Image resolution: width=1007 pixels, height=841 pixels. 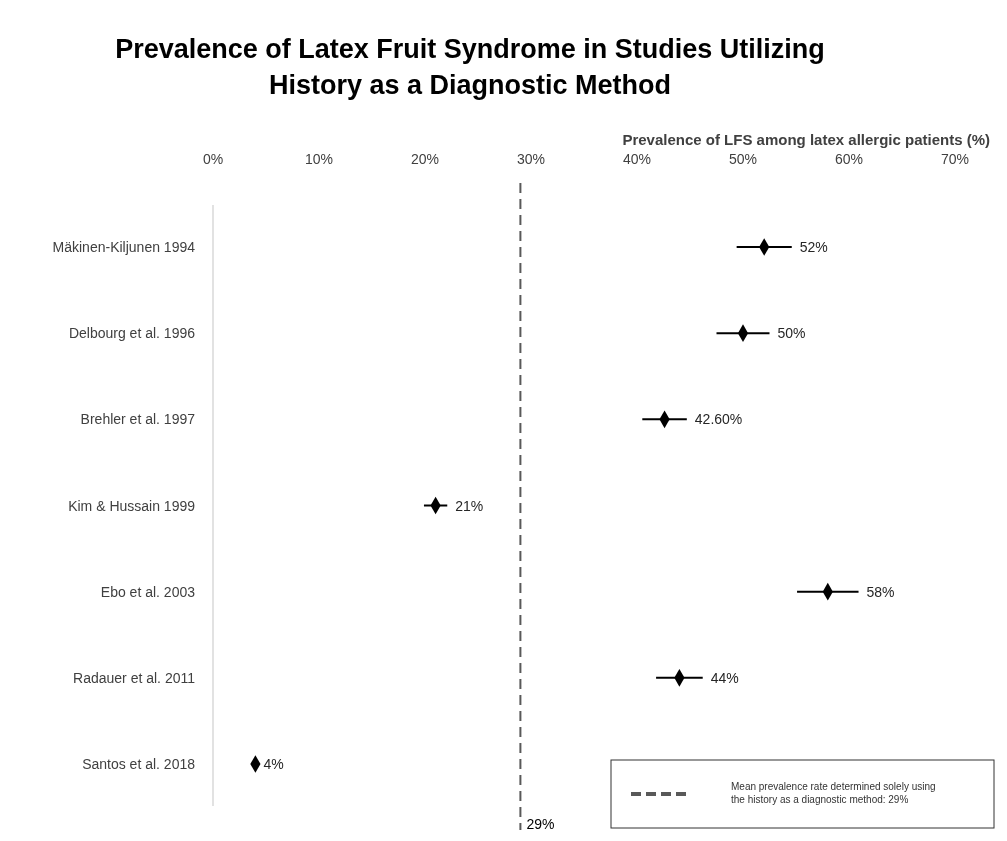 What do you see at coordinates (540, 824) in the screenshot?
I see `annotation: 29%` at bounding box center [540, 824].